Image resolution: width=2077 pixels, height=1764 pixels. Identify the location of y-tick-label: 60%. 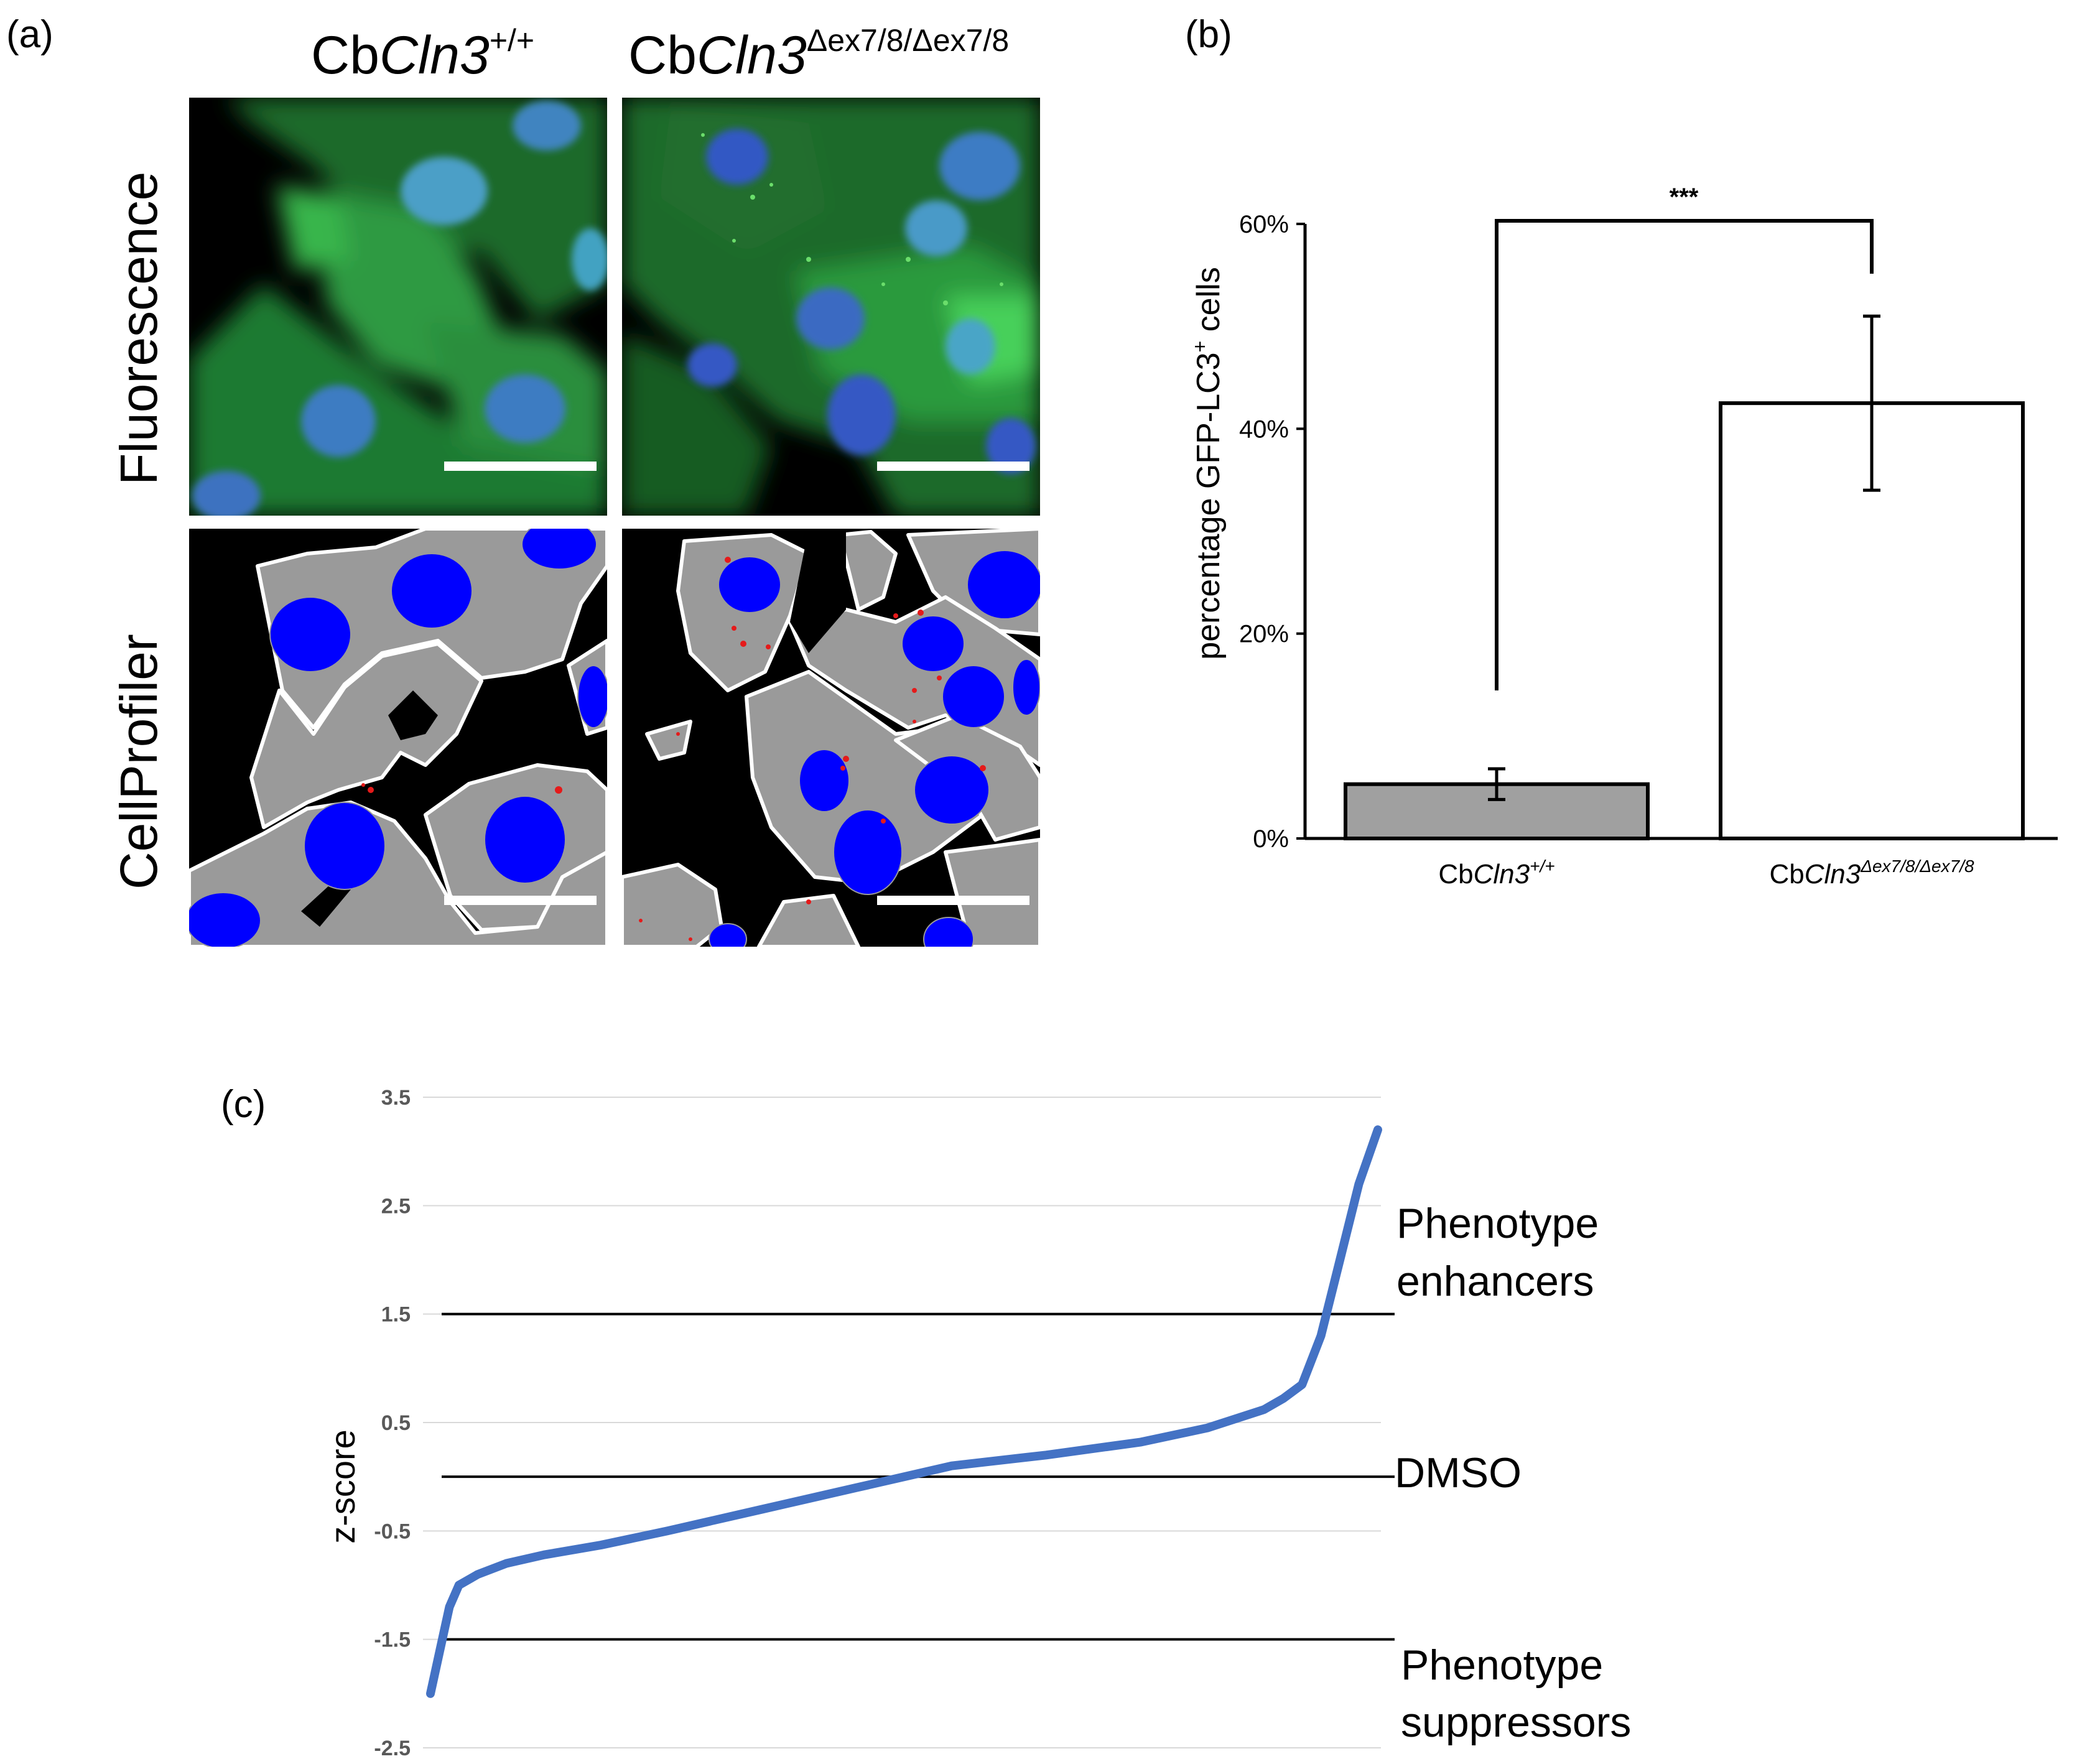
(1264, 224).